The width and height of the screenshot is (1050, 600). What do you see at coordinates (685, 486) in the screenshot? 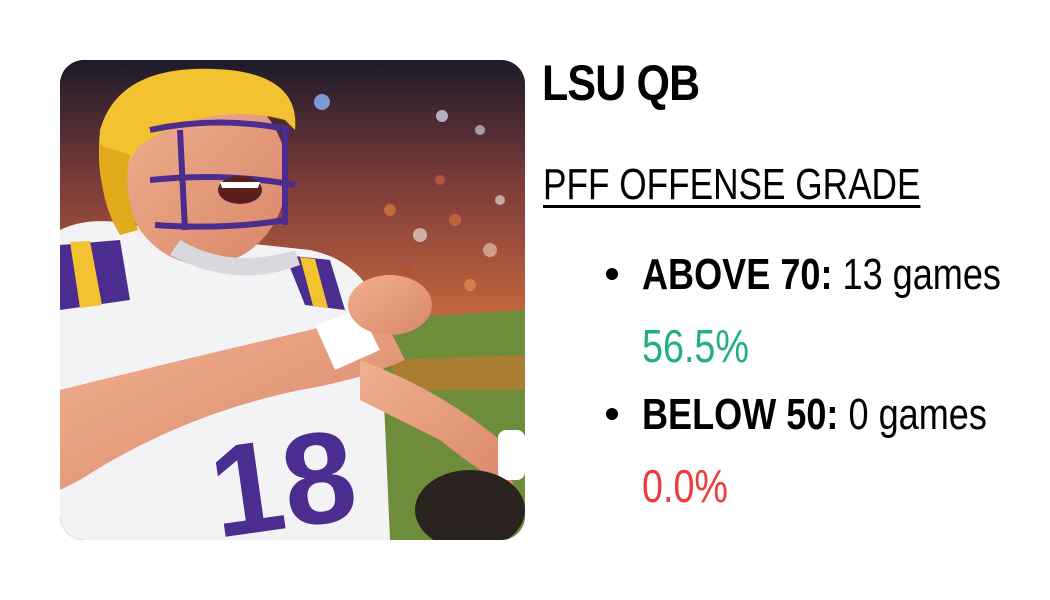
I see `stat-percent-below-50: 0.0%` at bounding box center [685, 486].